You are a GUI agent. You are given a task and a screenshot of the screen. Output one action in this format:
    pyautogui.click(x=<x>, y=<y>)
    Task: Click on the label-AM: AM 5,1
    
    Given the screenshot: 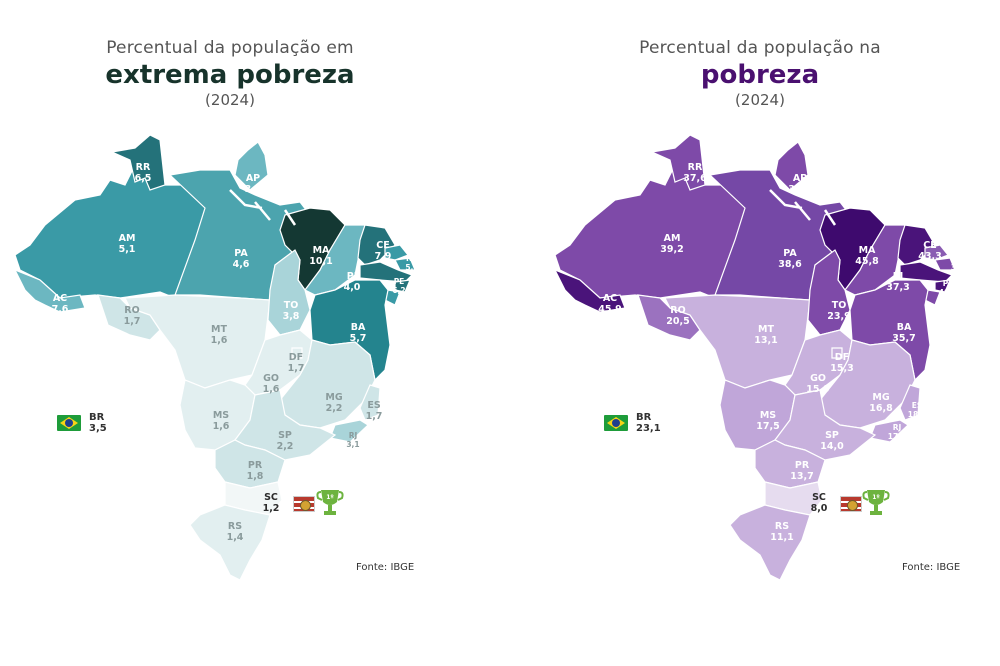 What is the action you would take?
    pyautogui.click(x=127, y=244)
    